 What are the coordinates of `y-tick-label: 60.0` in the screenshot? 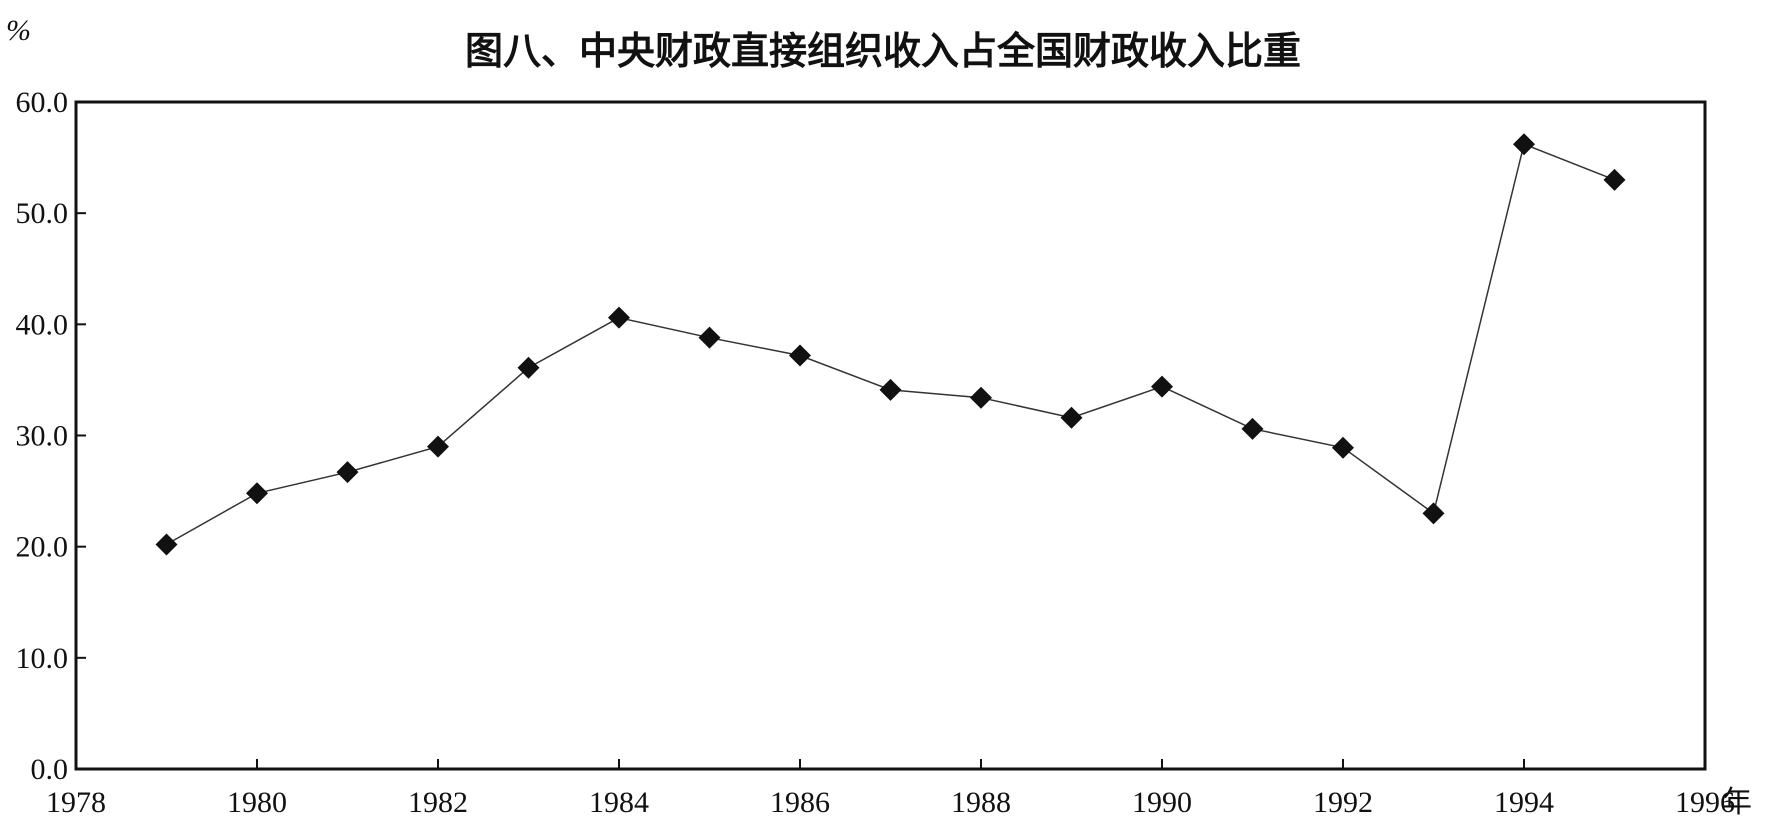 It's located at (42, 102).